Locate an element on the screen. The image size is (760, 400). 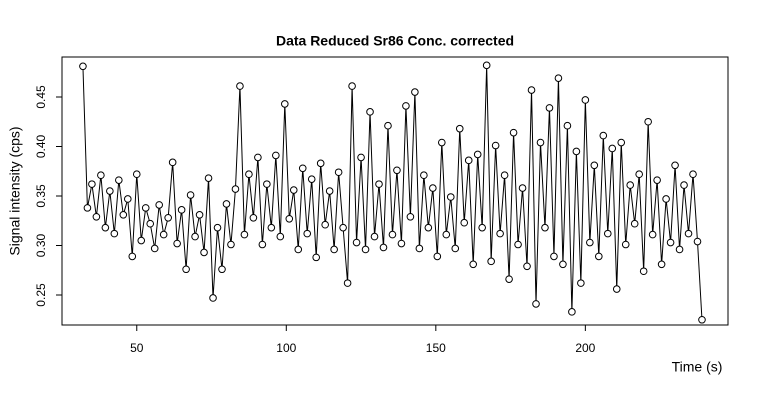
x-axis-label: Time (s) is located at coordinates (697, 367).